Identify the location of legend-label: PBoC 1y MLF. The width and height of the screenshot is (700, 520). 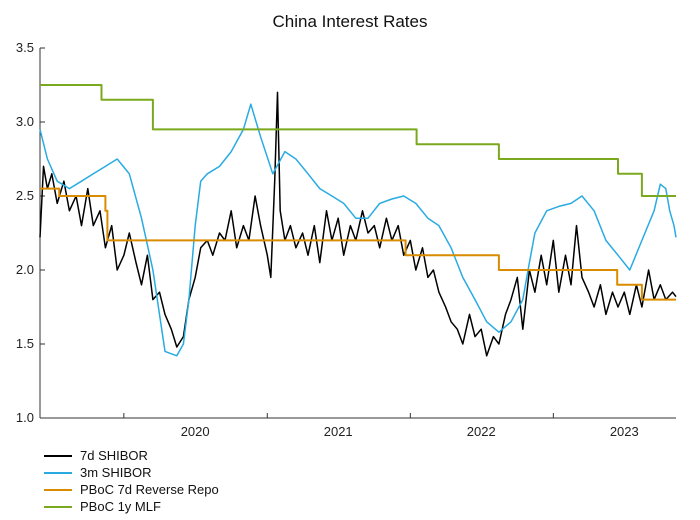
(120, 506).